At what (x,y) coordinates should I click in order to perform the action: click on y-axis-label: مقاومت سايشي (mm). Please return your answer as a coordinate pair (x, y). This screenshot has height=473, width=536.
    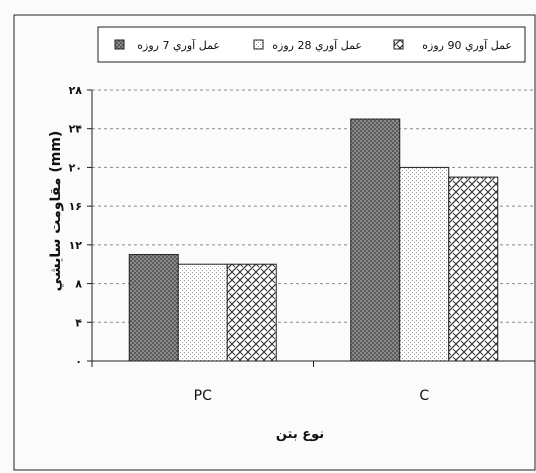
    Looking at the image, I should click on (56, 211).